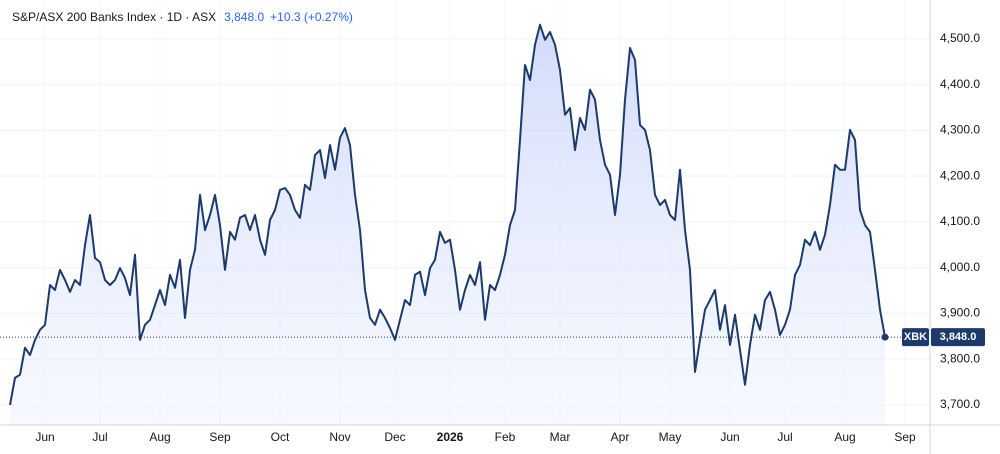 The height and width of the screenshot is (454, 1000). I want to click on x-tick-label: Feb, so click(505, 437).